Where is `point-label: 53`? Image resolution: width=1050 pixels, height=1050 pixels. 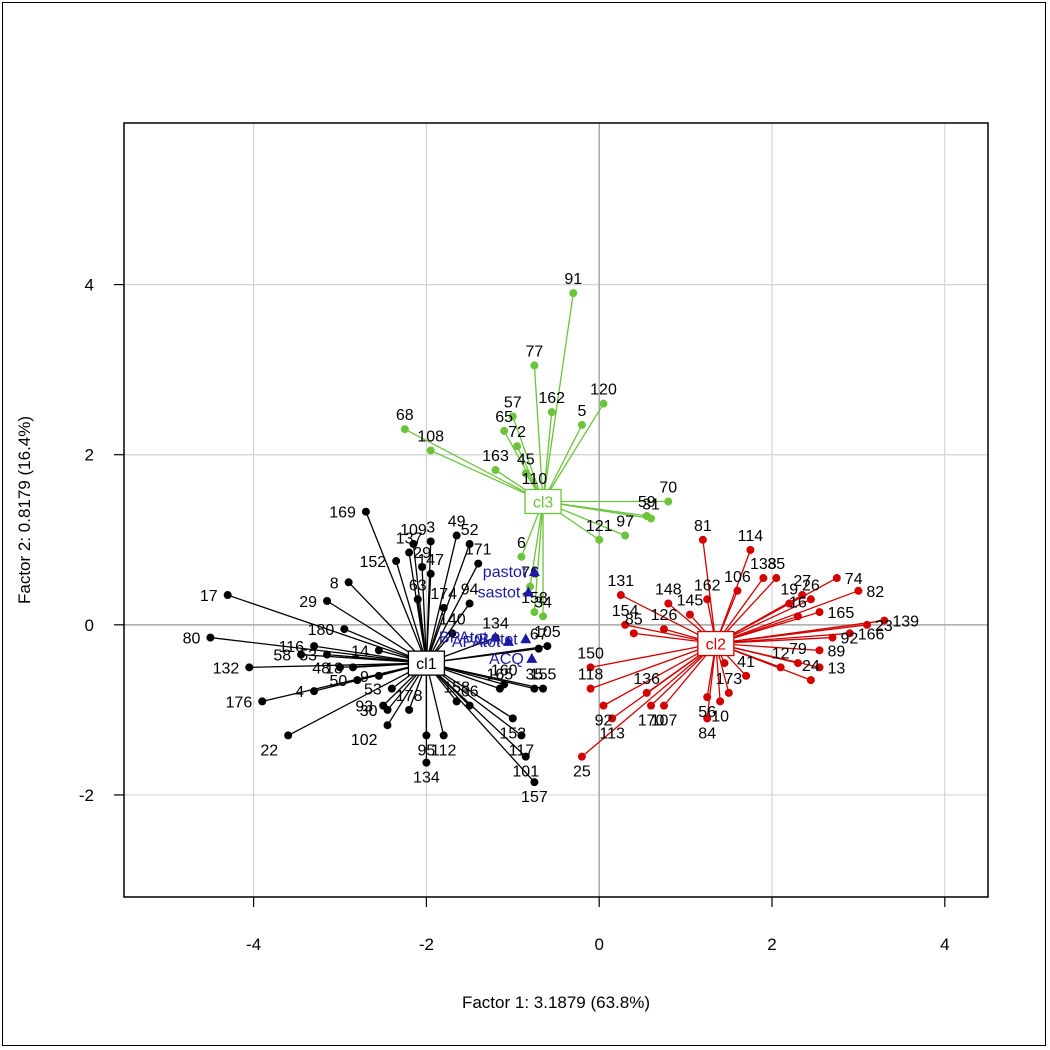
point-label: 53 is located at coordinates (308, 656).